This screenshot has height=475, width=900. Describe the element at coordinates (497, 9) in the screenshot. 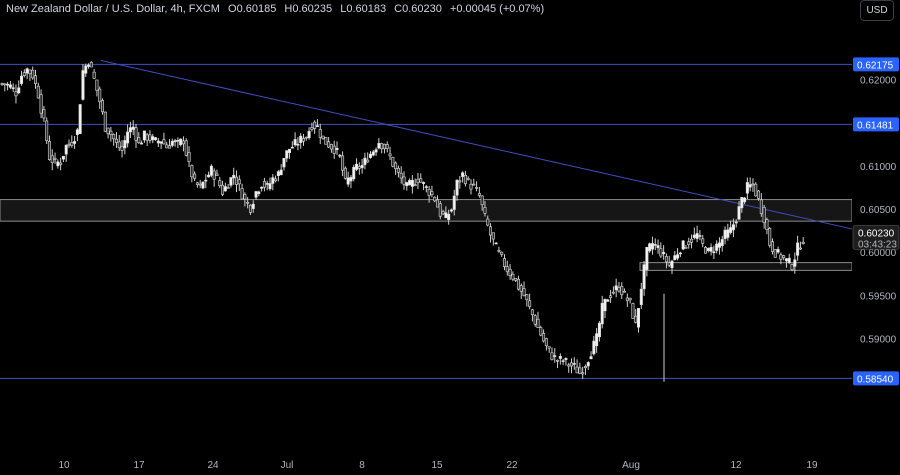

I see `ohlc-change: +0.00045 (+0.07%)` at that location.